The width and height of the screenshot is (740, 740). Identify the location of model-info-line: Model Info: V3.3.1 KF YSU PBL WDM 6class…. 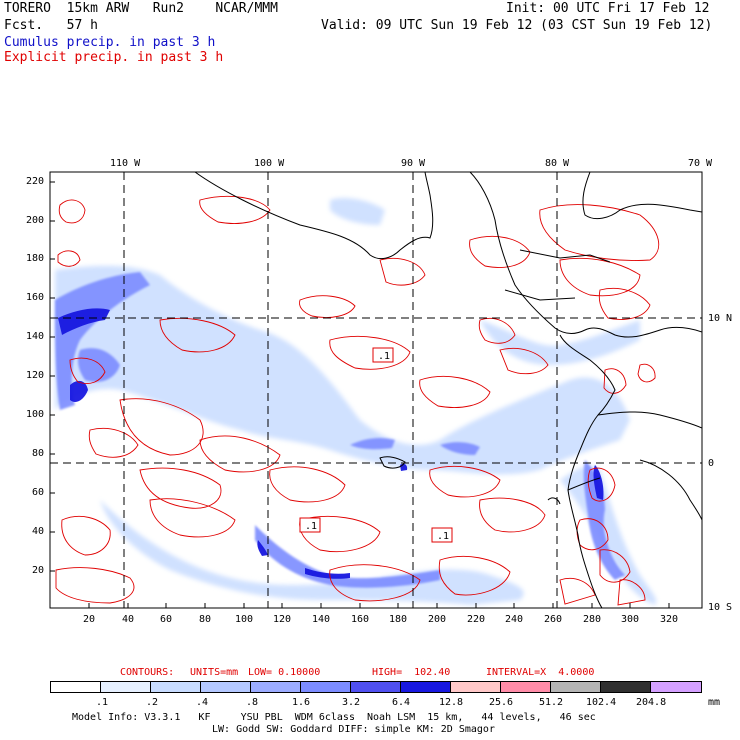
(334, 717).